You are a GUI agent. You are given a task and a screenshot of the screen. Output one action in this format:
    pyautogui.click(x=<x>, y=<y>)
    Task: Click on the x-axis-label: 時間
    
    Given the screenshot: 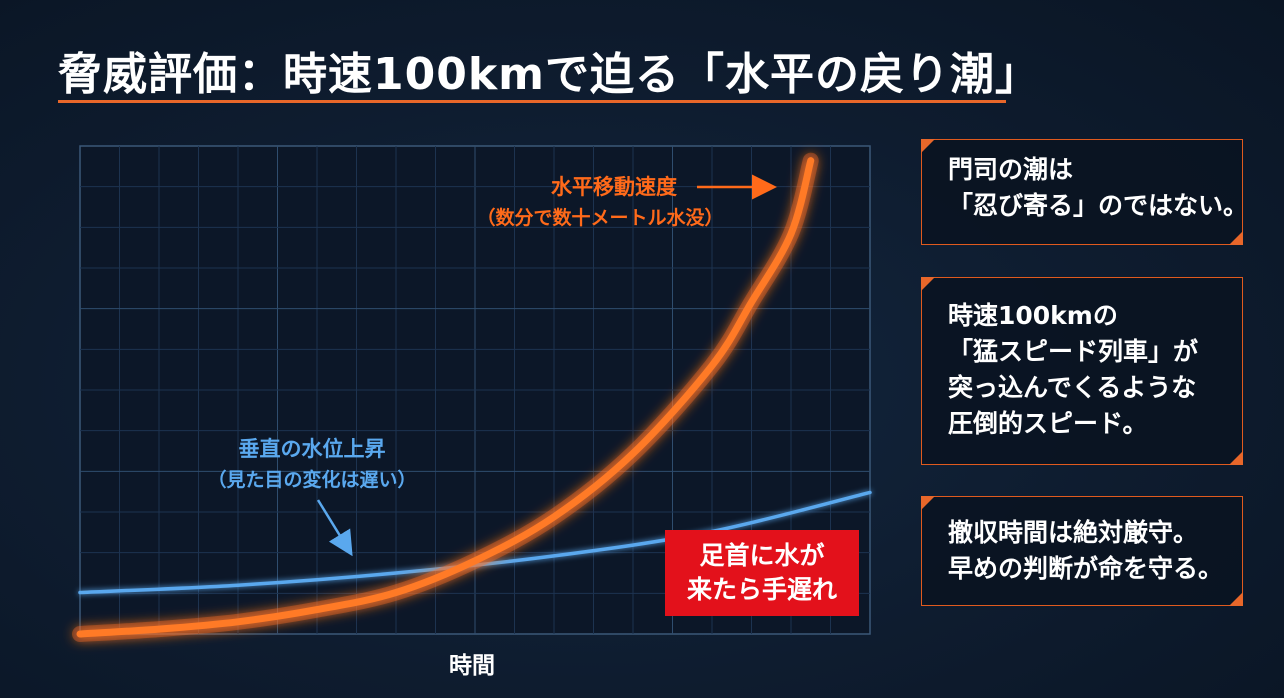 What is the action you would take?
    pyautogui.click(x=472, y=666)
    